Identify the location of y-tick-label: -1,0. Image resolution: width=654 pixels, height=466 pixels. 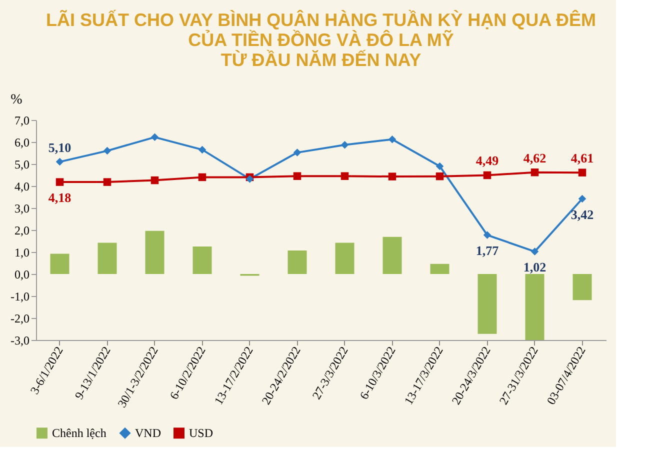
(20, 297).